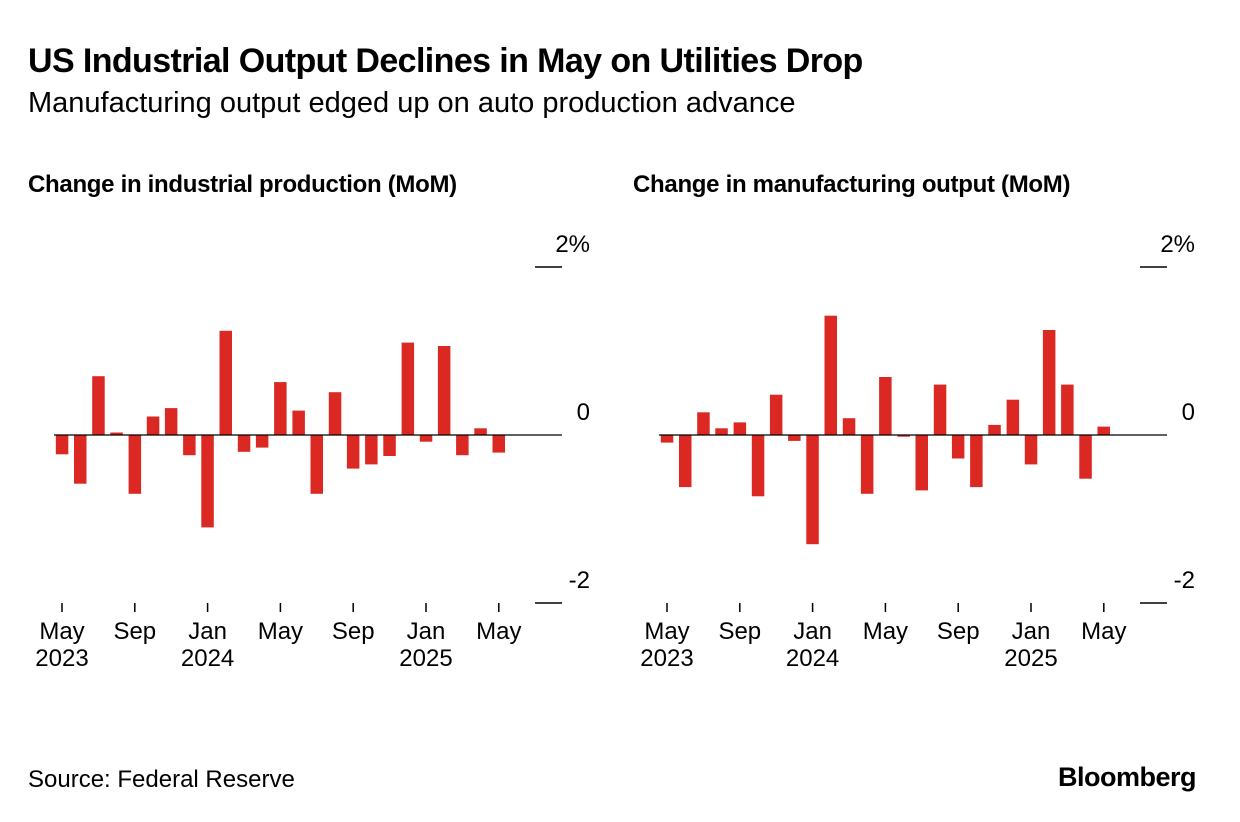 Image resolution: width=1240 pixels, height=822 pixels. What do you see at coordinates (161, 779) in the screenshot?
I see `source-note: Source: Federal Reserve` at bounding box center [161, 779].